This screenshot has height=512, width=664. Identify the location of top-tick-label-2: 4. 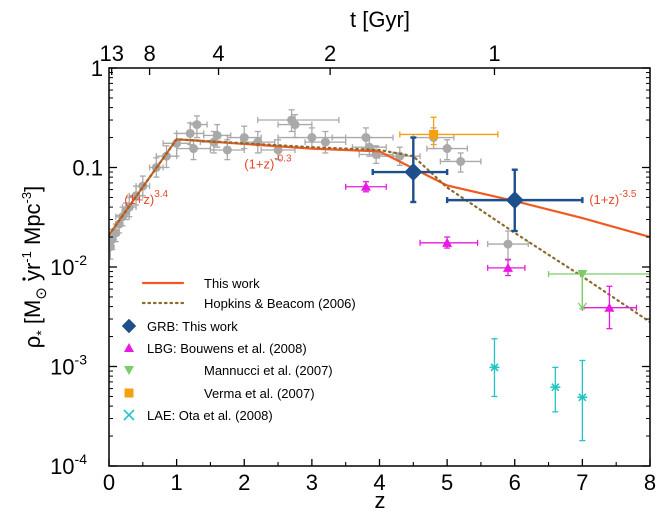
(218, 53).